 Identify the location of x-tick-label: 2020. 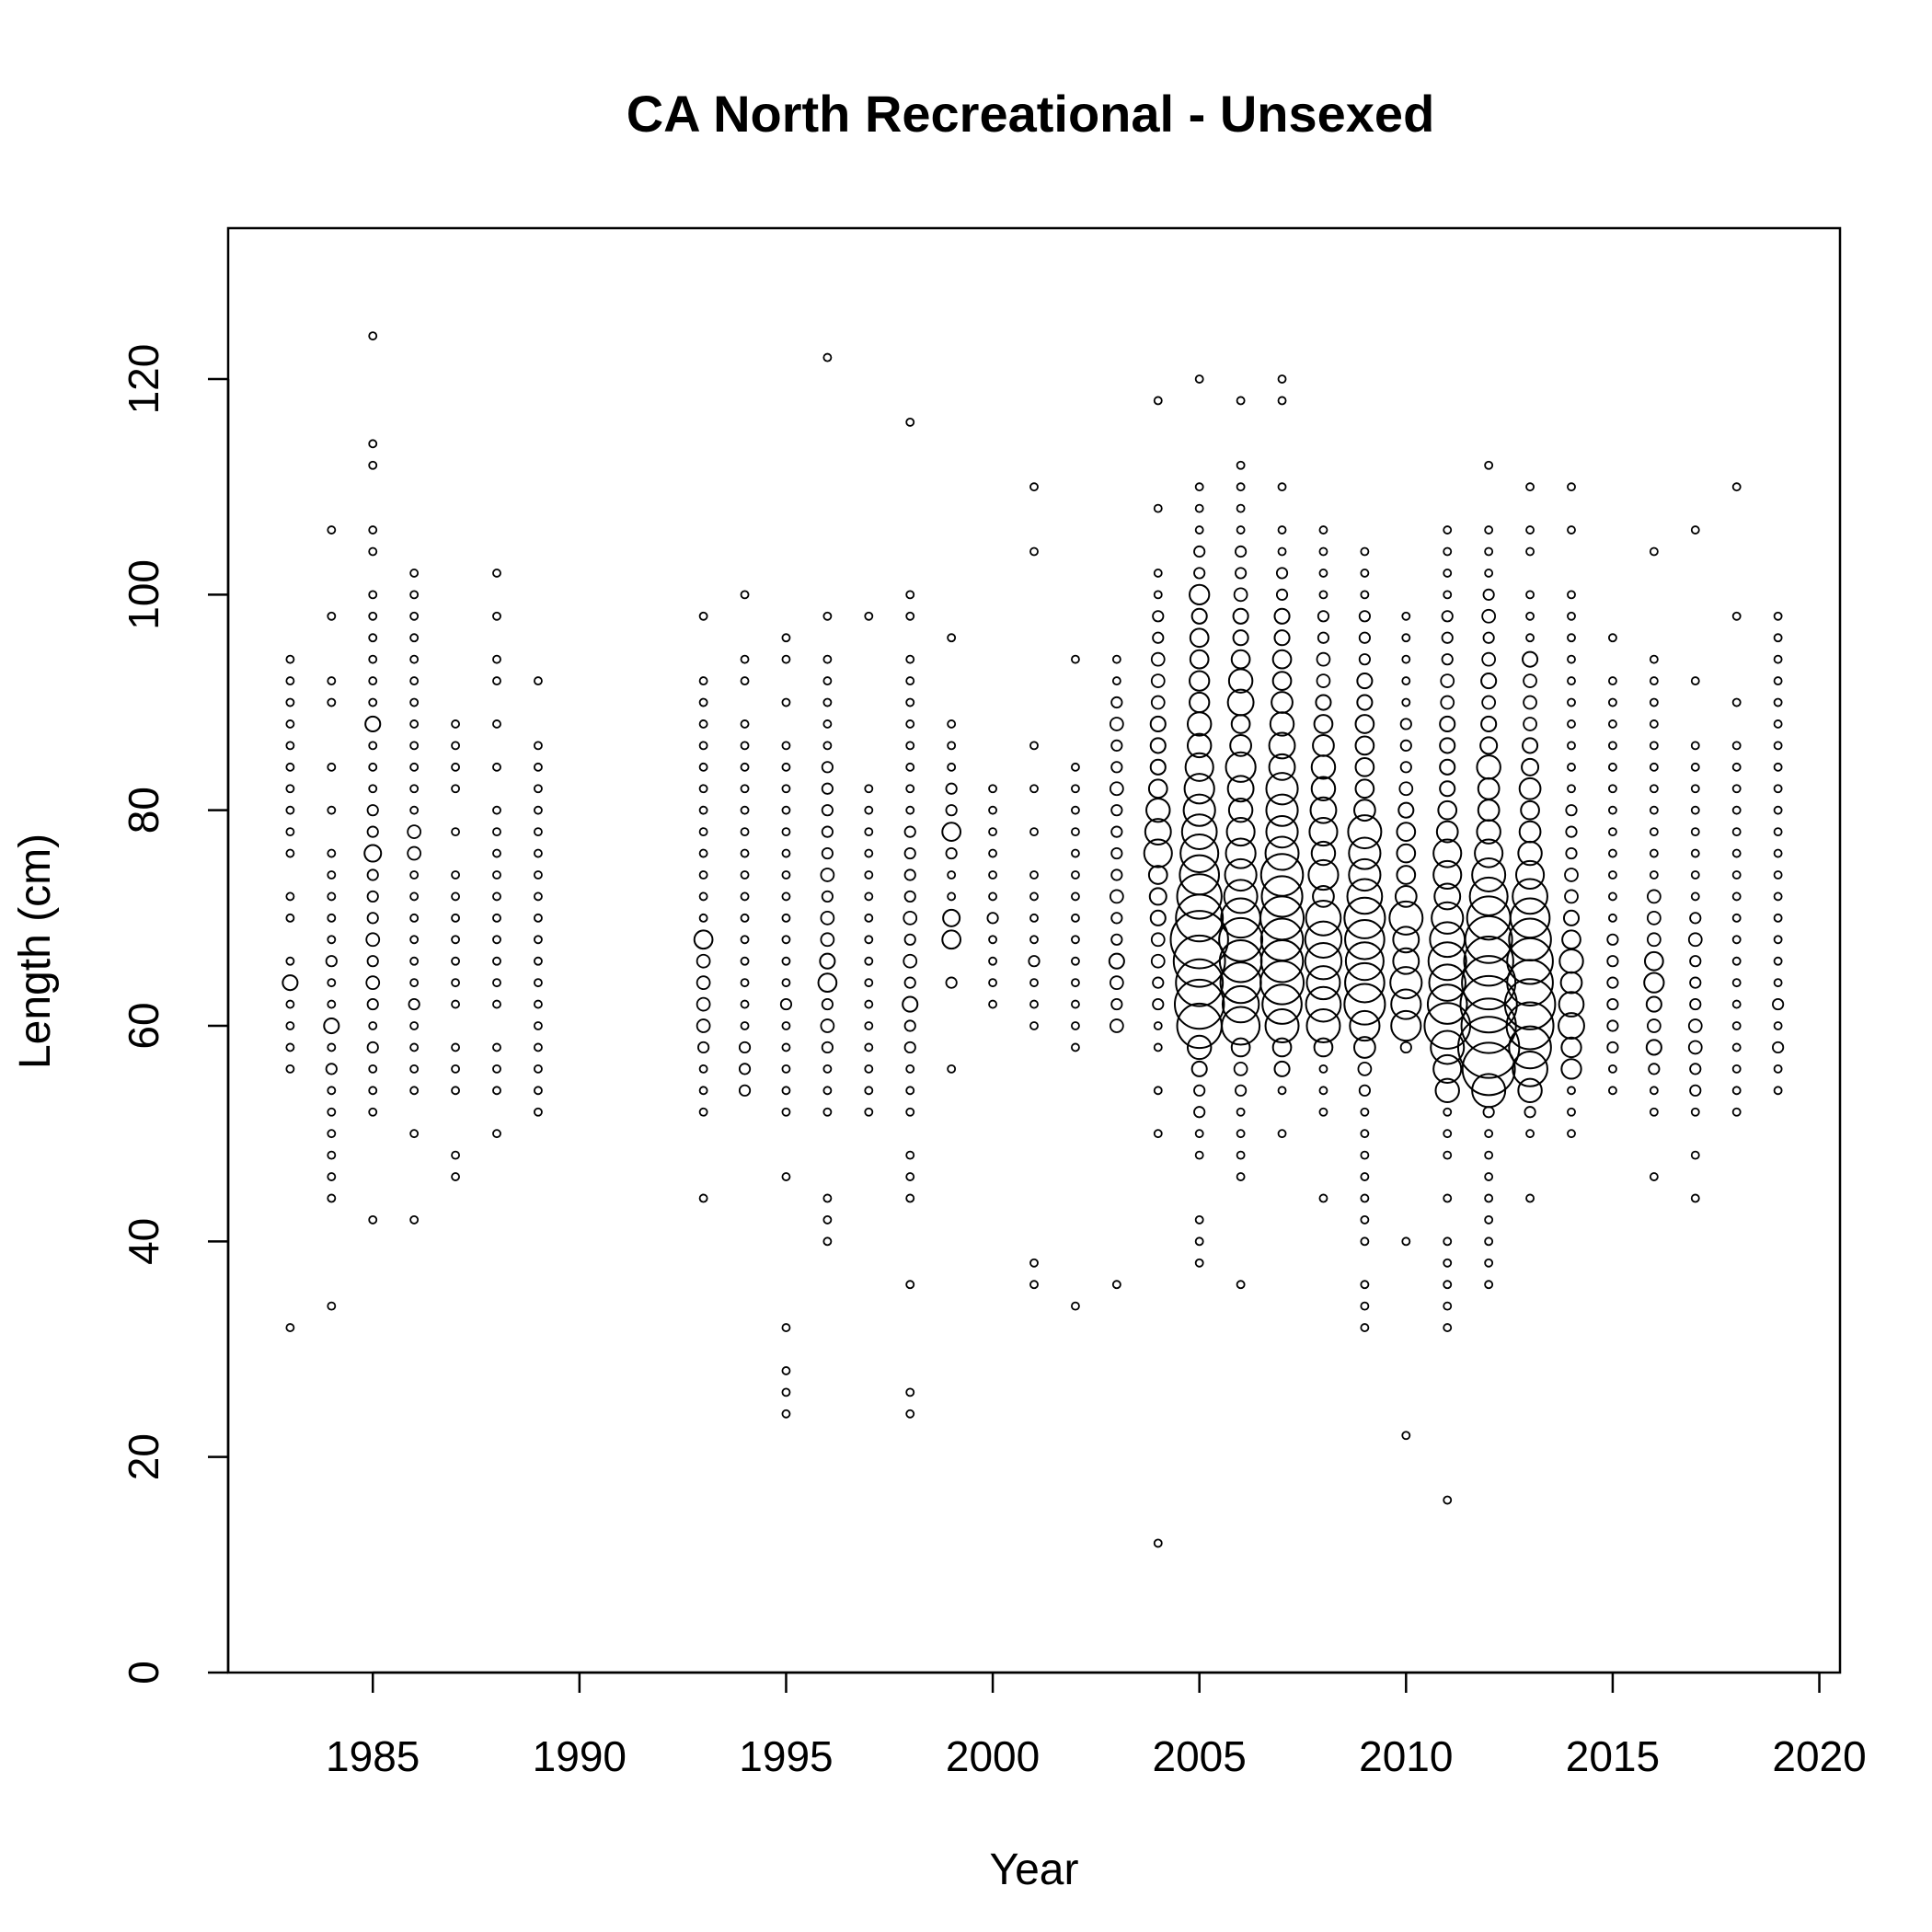
(1819, 1756).